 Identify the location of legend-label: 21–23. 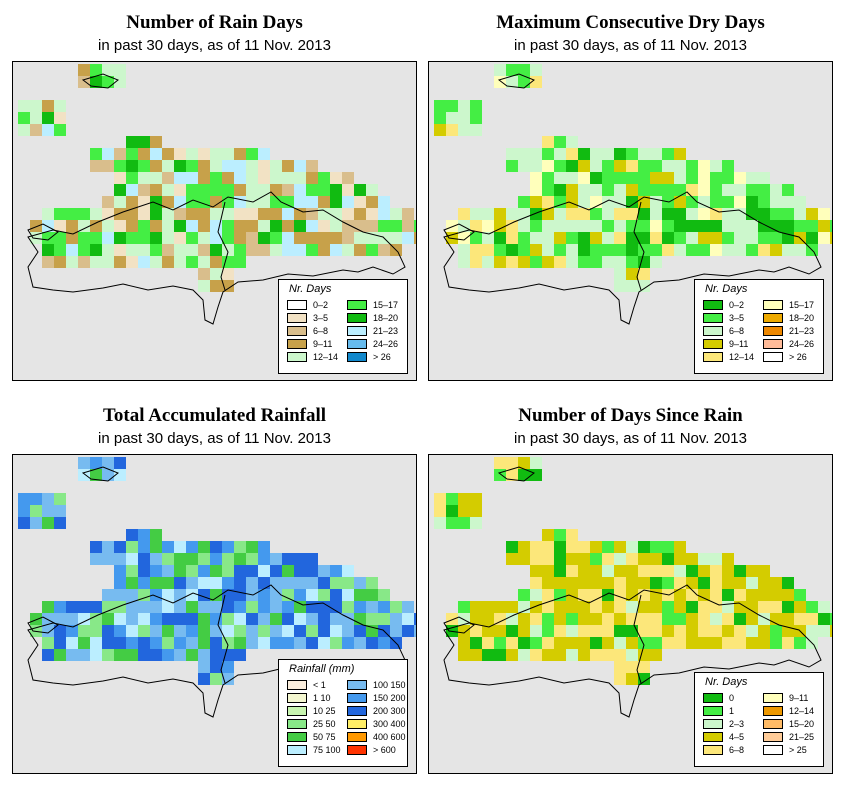
(802, 331).